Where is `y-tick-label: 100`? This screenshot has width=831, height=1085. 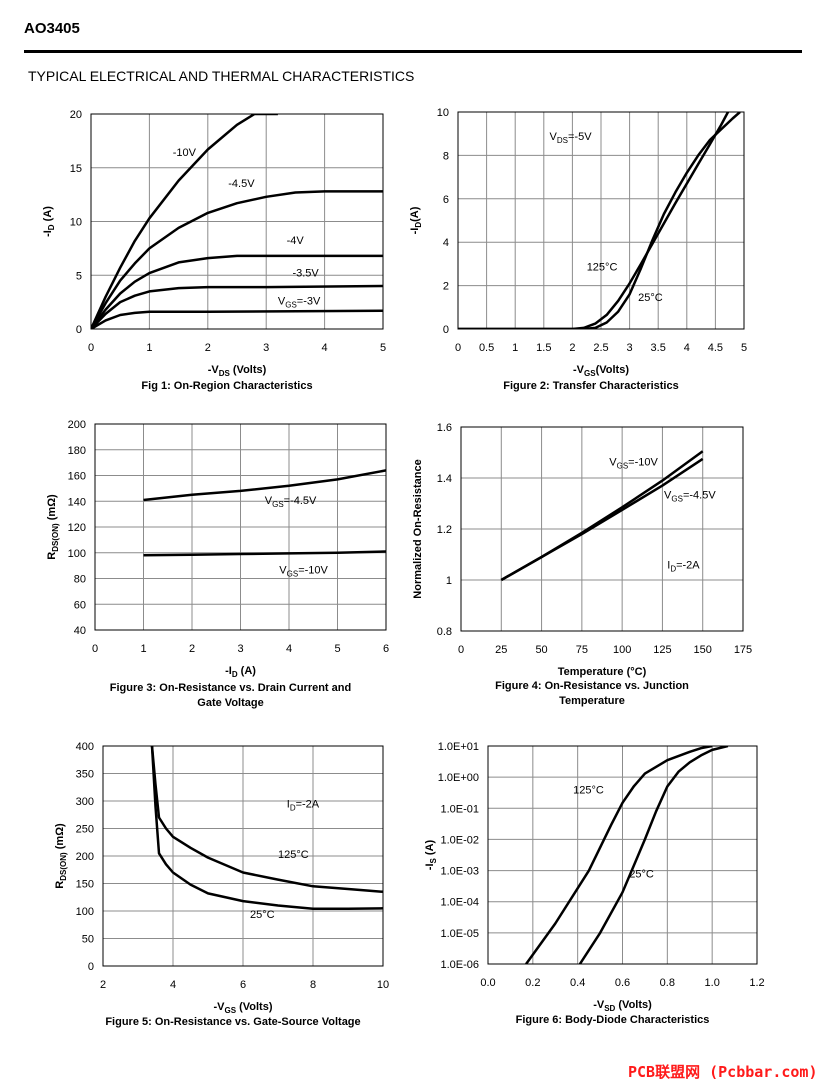 y-tick-label: 100 is located at coordinates (77, 554).